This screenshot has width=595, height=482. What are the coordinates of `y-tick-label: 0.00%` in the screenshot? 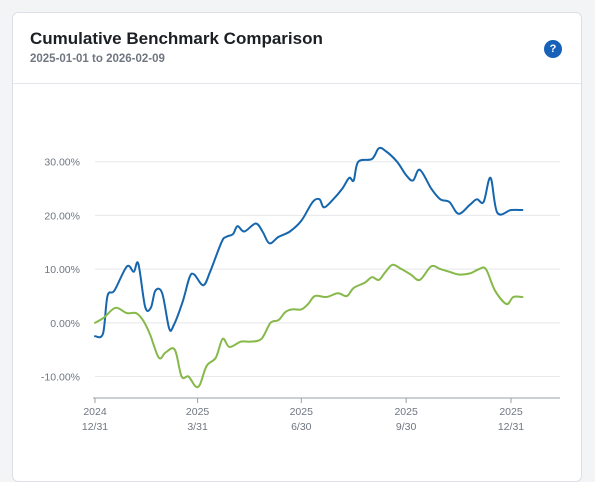 It's located at (65, 324).